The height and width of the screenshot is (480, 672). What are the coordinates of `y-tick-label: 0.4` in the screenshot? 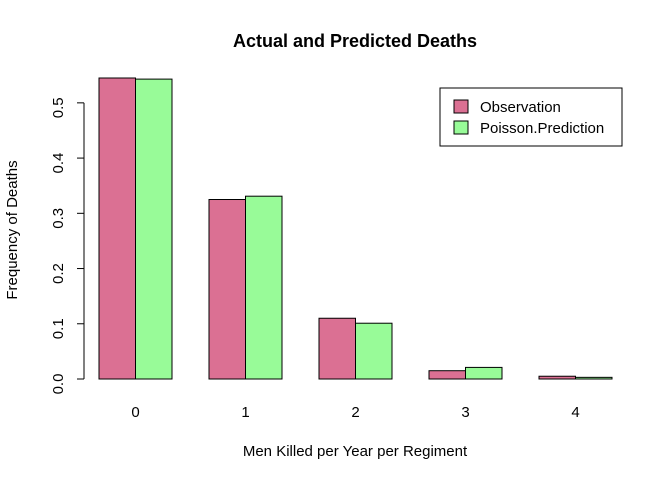 It's located at (58, 163).